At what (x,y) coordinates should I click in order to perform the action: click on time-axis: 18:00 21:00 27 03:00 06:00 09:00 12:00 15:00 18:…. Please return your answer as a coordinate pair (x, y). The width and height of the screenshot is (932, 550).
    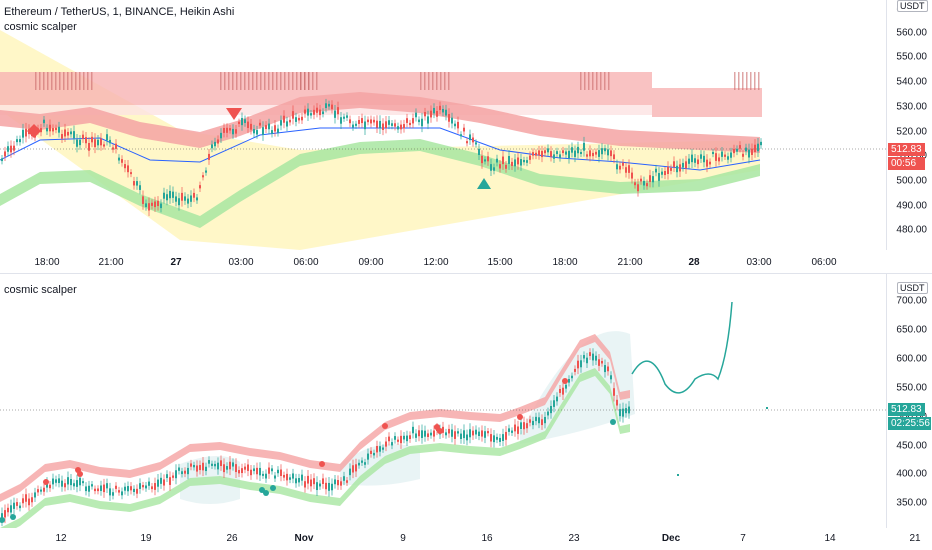
    Looking at the image, I should click on (443, 263).